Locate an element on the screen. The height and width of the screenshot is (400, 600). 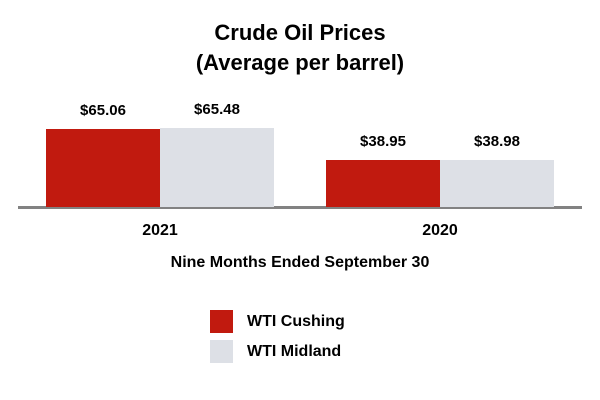
legend-item-wti-cushing: WTI Cushing is located at coordinates (300, 321).